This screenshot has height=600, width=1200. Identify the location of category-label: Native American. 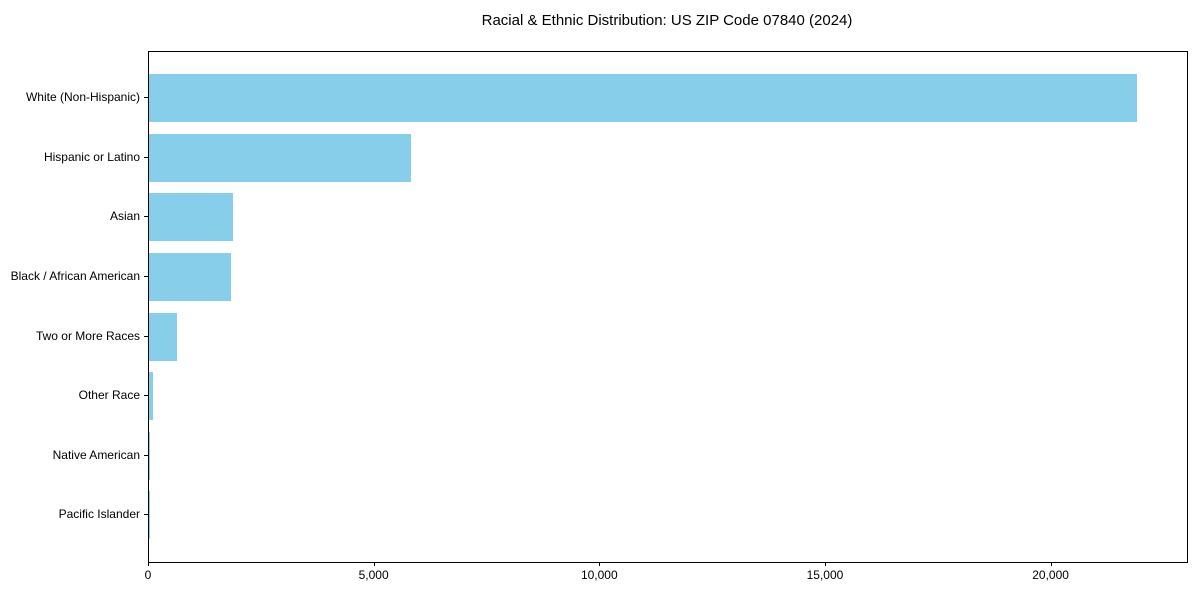
(96, 454).